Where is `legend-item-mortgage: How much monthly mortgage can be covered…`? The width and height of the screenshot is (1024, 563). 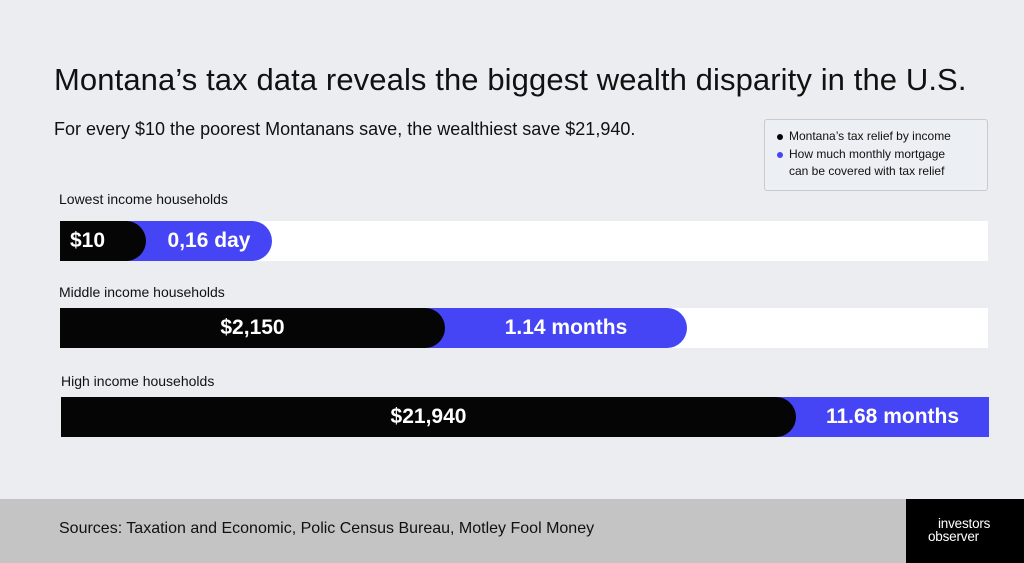 legend-item-mortgage: How much monthly mortgage can be covered… is located at coordinates (877, 163).